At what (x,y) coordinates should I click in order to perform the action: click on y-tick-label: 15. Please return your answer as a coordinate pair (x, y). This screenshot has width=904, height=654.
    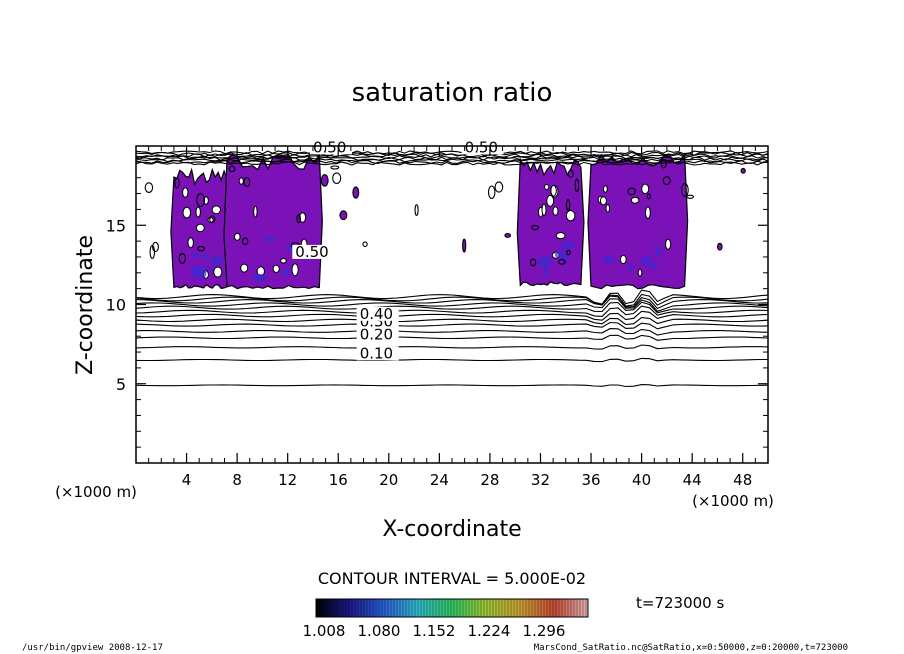
    Looking at the image, I should click on (116, 225).